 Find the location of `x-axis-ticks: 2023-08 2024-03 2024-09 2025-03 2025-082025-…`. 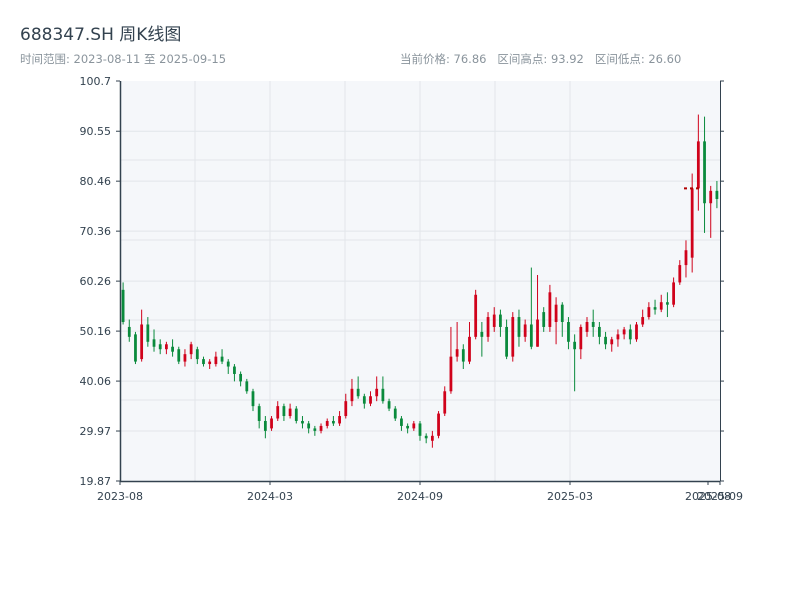

x-axis-ticks: 2023-08 2024-03 2024-09 2025-03 2025-082025-… is located at coordinates (420, 492).